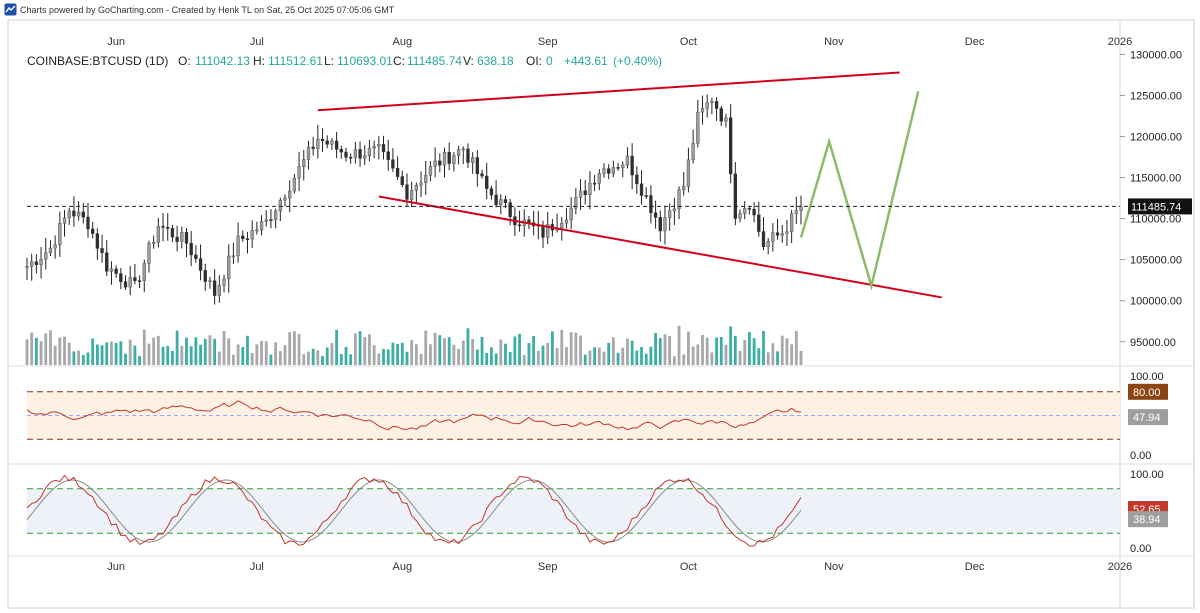  What do you see at coordinates (859, 191) in the screenshot?
I see `projection-path` at bounding box center [859, 191].